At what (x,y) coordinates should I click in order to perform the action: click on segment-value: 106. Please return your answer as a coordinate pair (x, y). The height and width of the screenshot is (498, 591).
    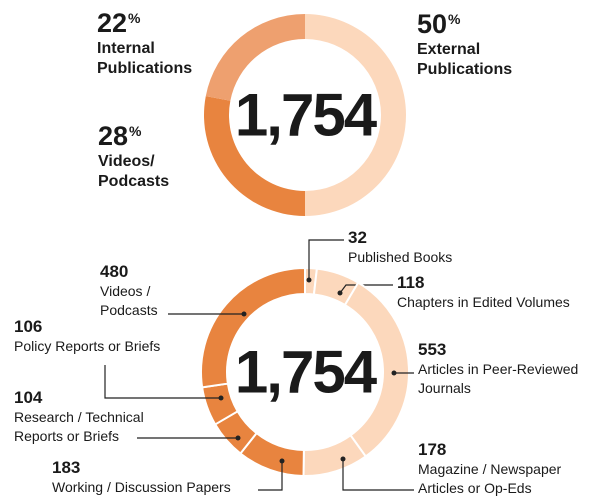
    Looking at the image, I should click on (28, 326).